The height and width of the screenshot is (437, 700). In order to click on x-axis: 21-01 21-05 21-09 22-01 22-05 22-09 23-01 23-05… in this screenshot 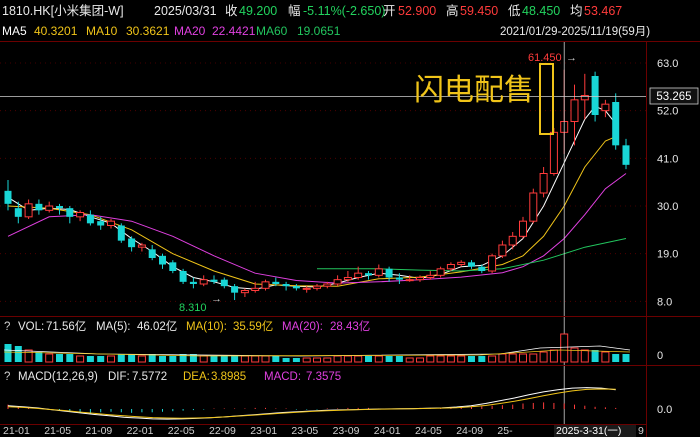, I will do `click(323, 430)`.